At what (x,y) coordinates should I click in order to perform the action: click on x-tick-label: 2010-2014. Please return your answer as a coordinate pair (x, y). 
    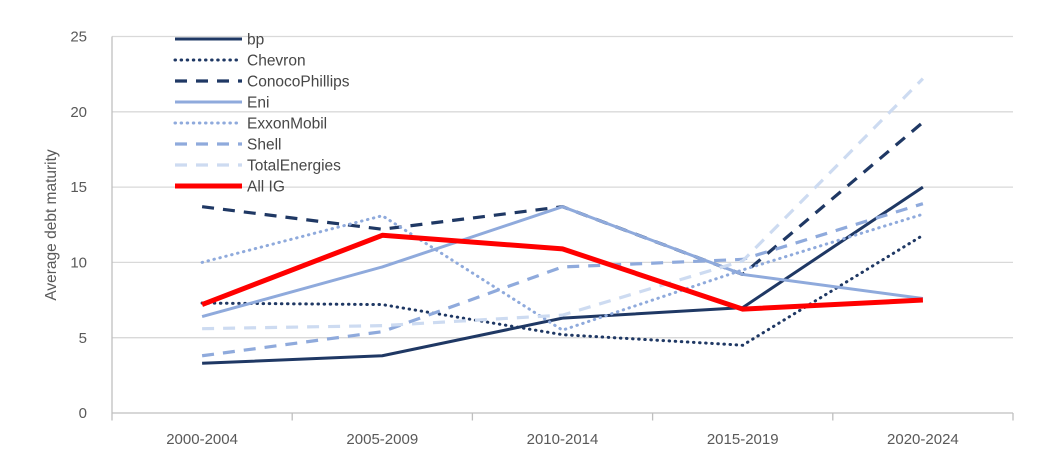
    Looking at the image, I should click on (563, 439).